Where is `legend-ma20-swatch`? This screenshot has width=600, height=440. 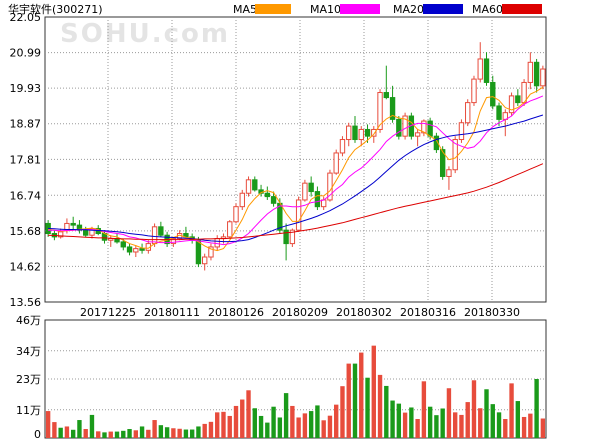
legend-ma20-swatch is located at coordinates (443, 9).